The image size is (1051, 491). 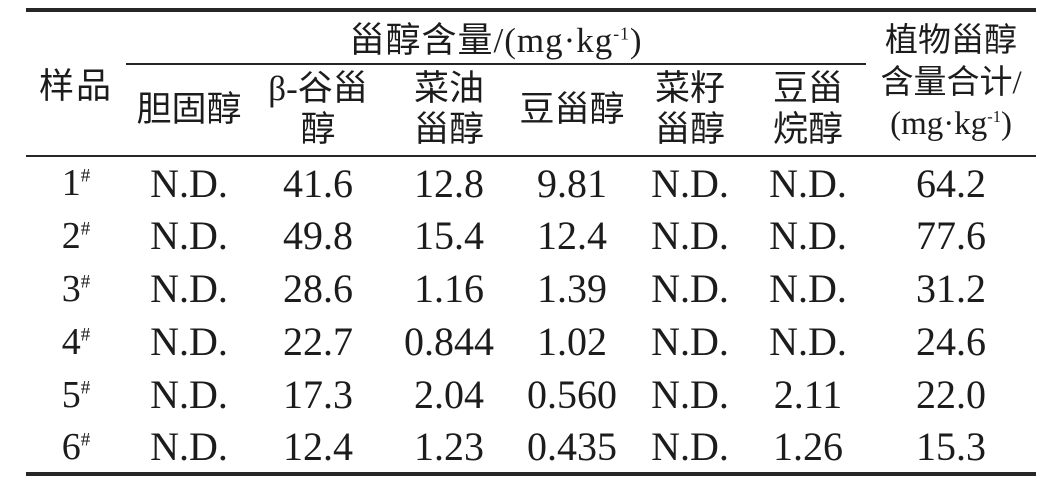 What do you see at coordinates (808, 446) in the screenshot?
I see `value-cell: 1.26` at bounding box center [808, 446].